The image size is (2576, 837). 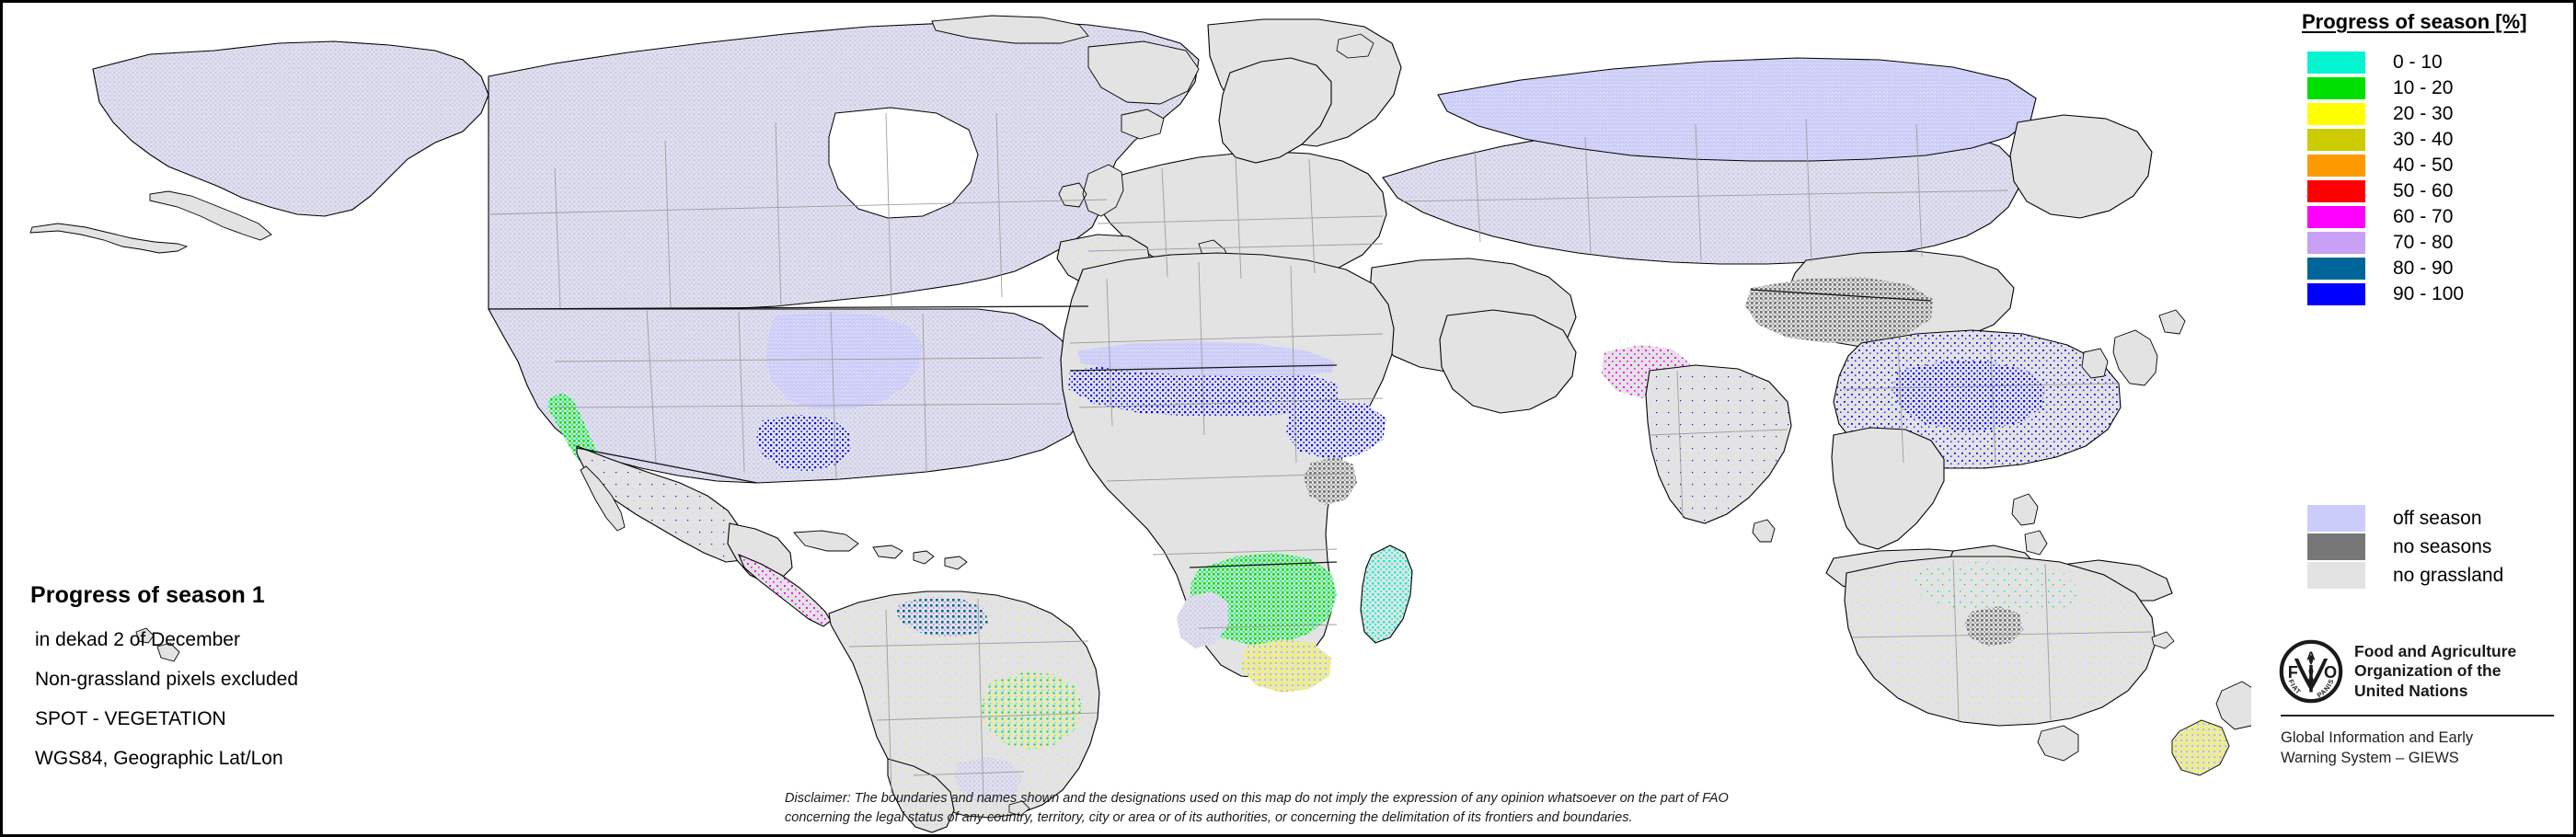 What do you see at coordinates (157, 644) in the screenshot?
I see `land-hawaii` at bounding box center [157, 644].